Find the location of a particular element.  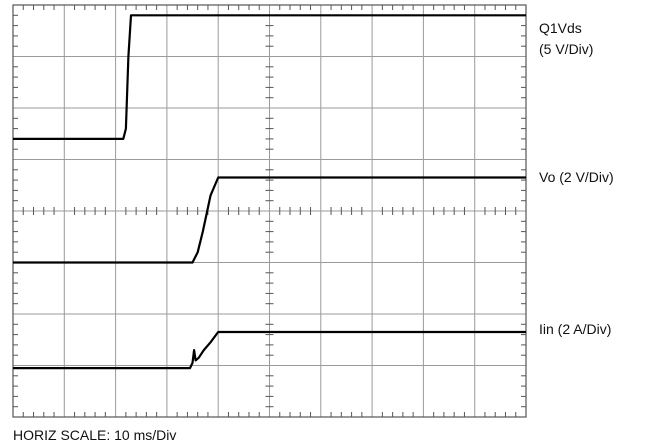

q1vds-label: Q1Vds is located at coordinates (560, 28).